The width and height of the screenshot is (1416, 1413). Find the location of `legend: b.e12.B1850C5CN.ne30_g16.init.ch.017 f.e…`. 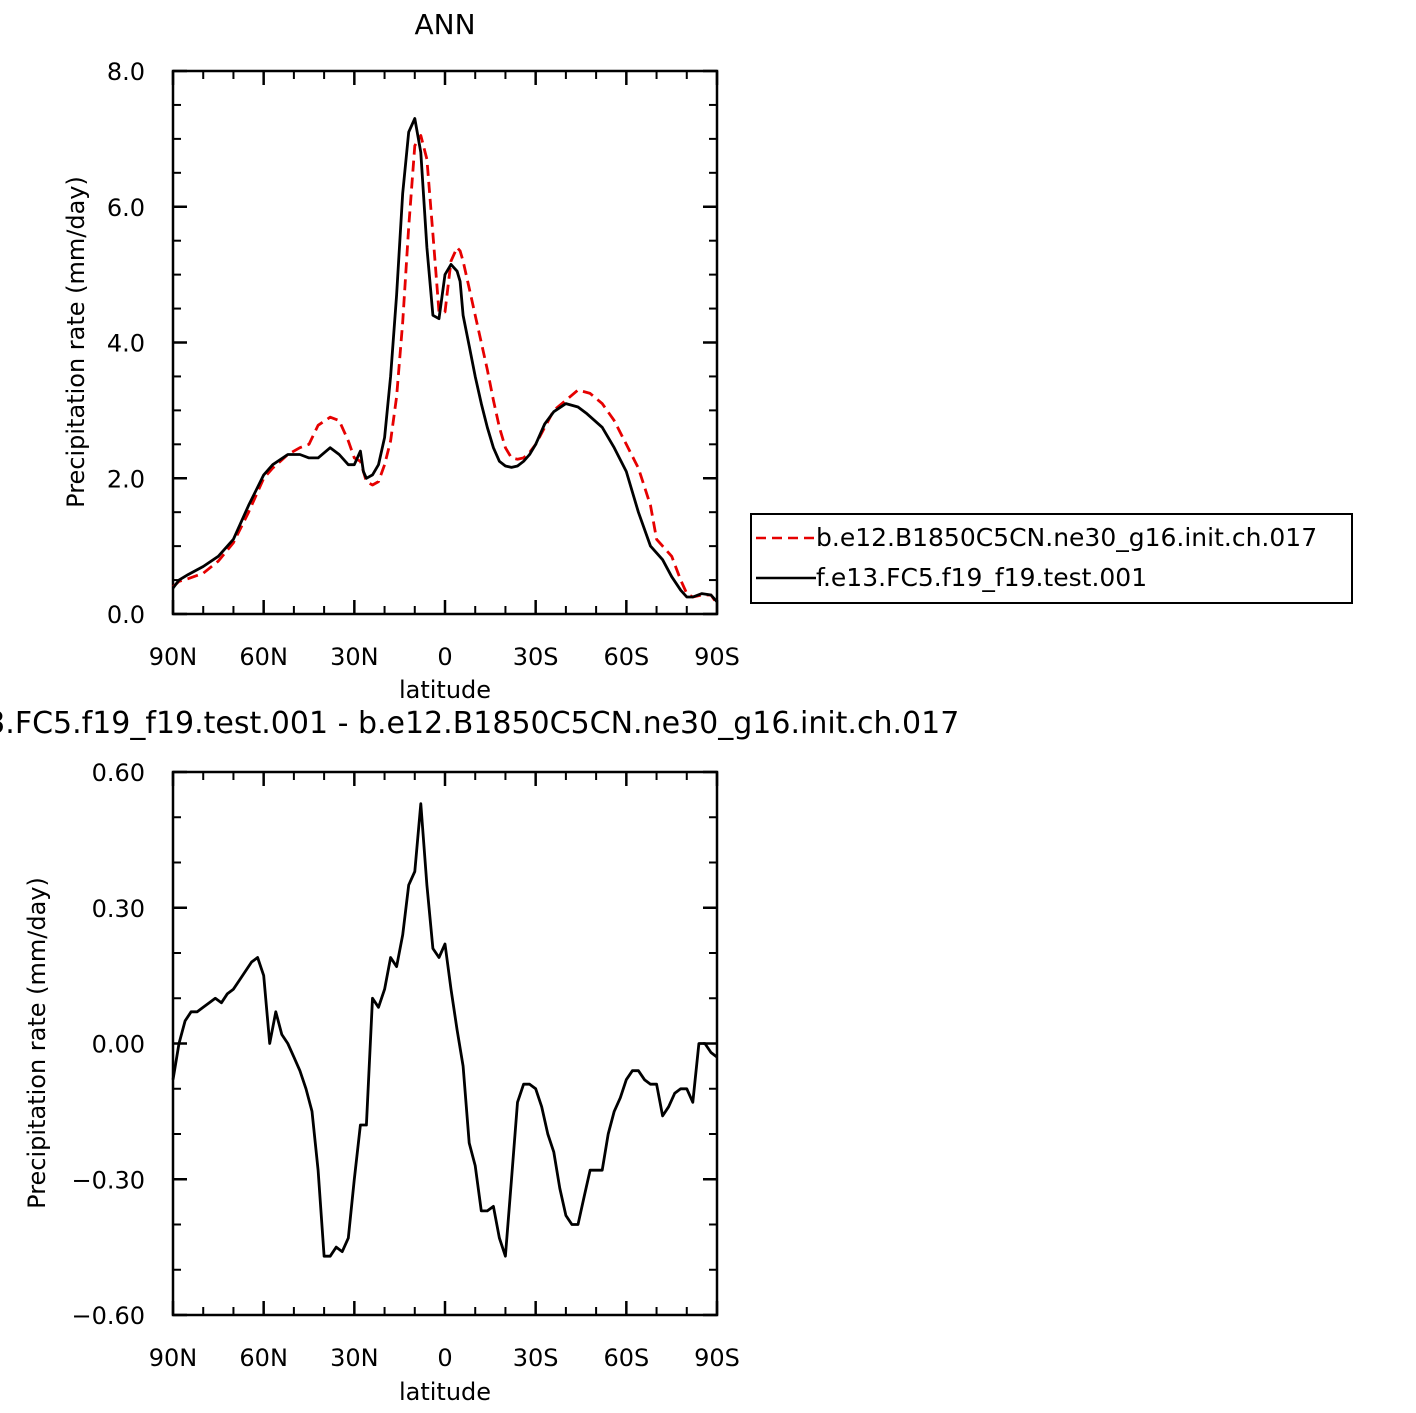

legend: b.e12.B1850C5CN.ne30_g16.init.ch.017 f.e… is located at coordinates (1051, 558).